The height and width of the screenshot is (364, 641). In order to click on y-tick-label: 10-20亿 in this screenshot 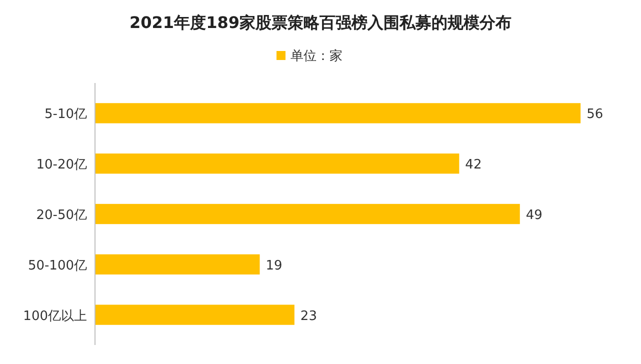, I will do `click(61, 165)`.